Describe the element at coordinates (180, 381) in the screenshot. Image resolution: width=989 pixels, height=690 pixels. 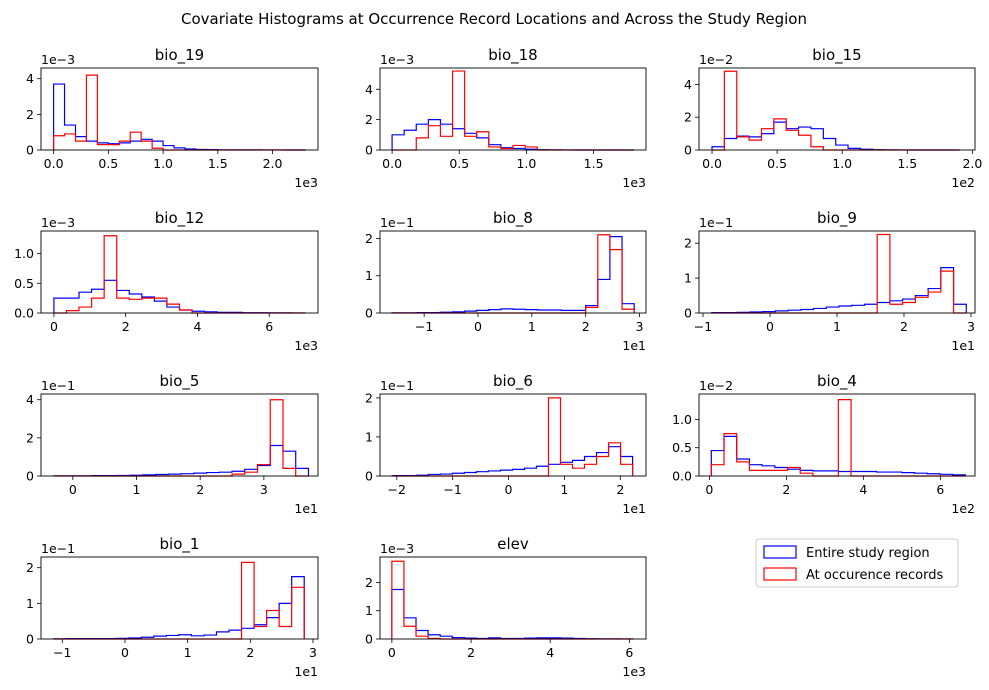
I see `panel-title: bio_5` at that location.